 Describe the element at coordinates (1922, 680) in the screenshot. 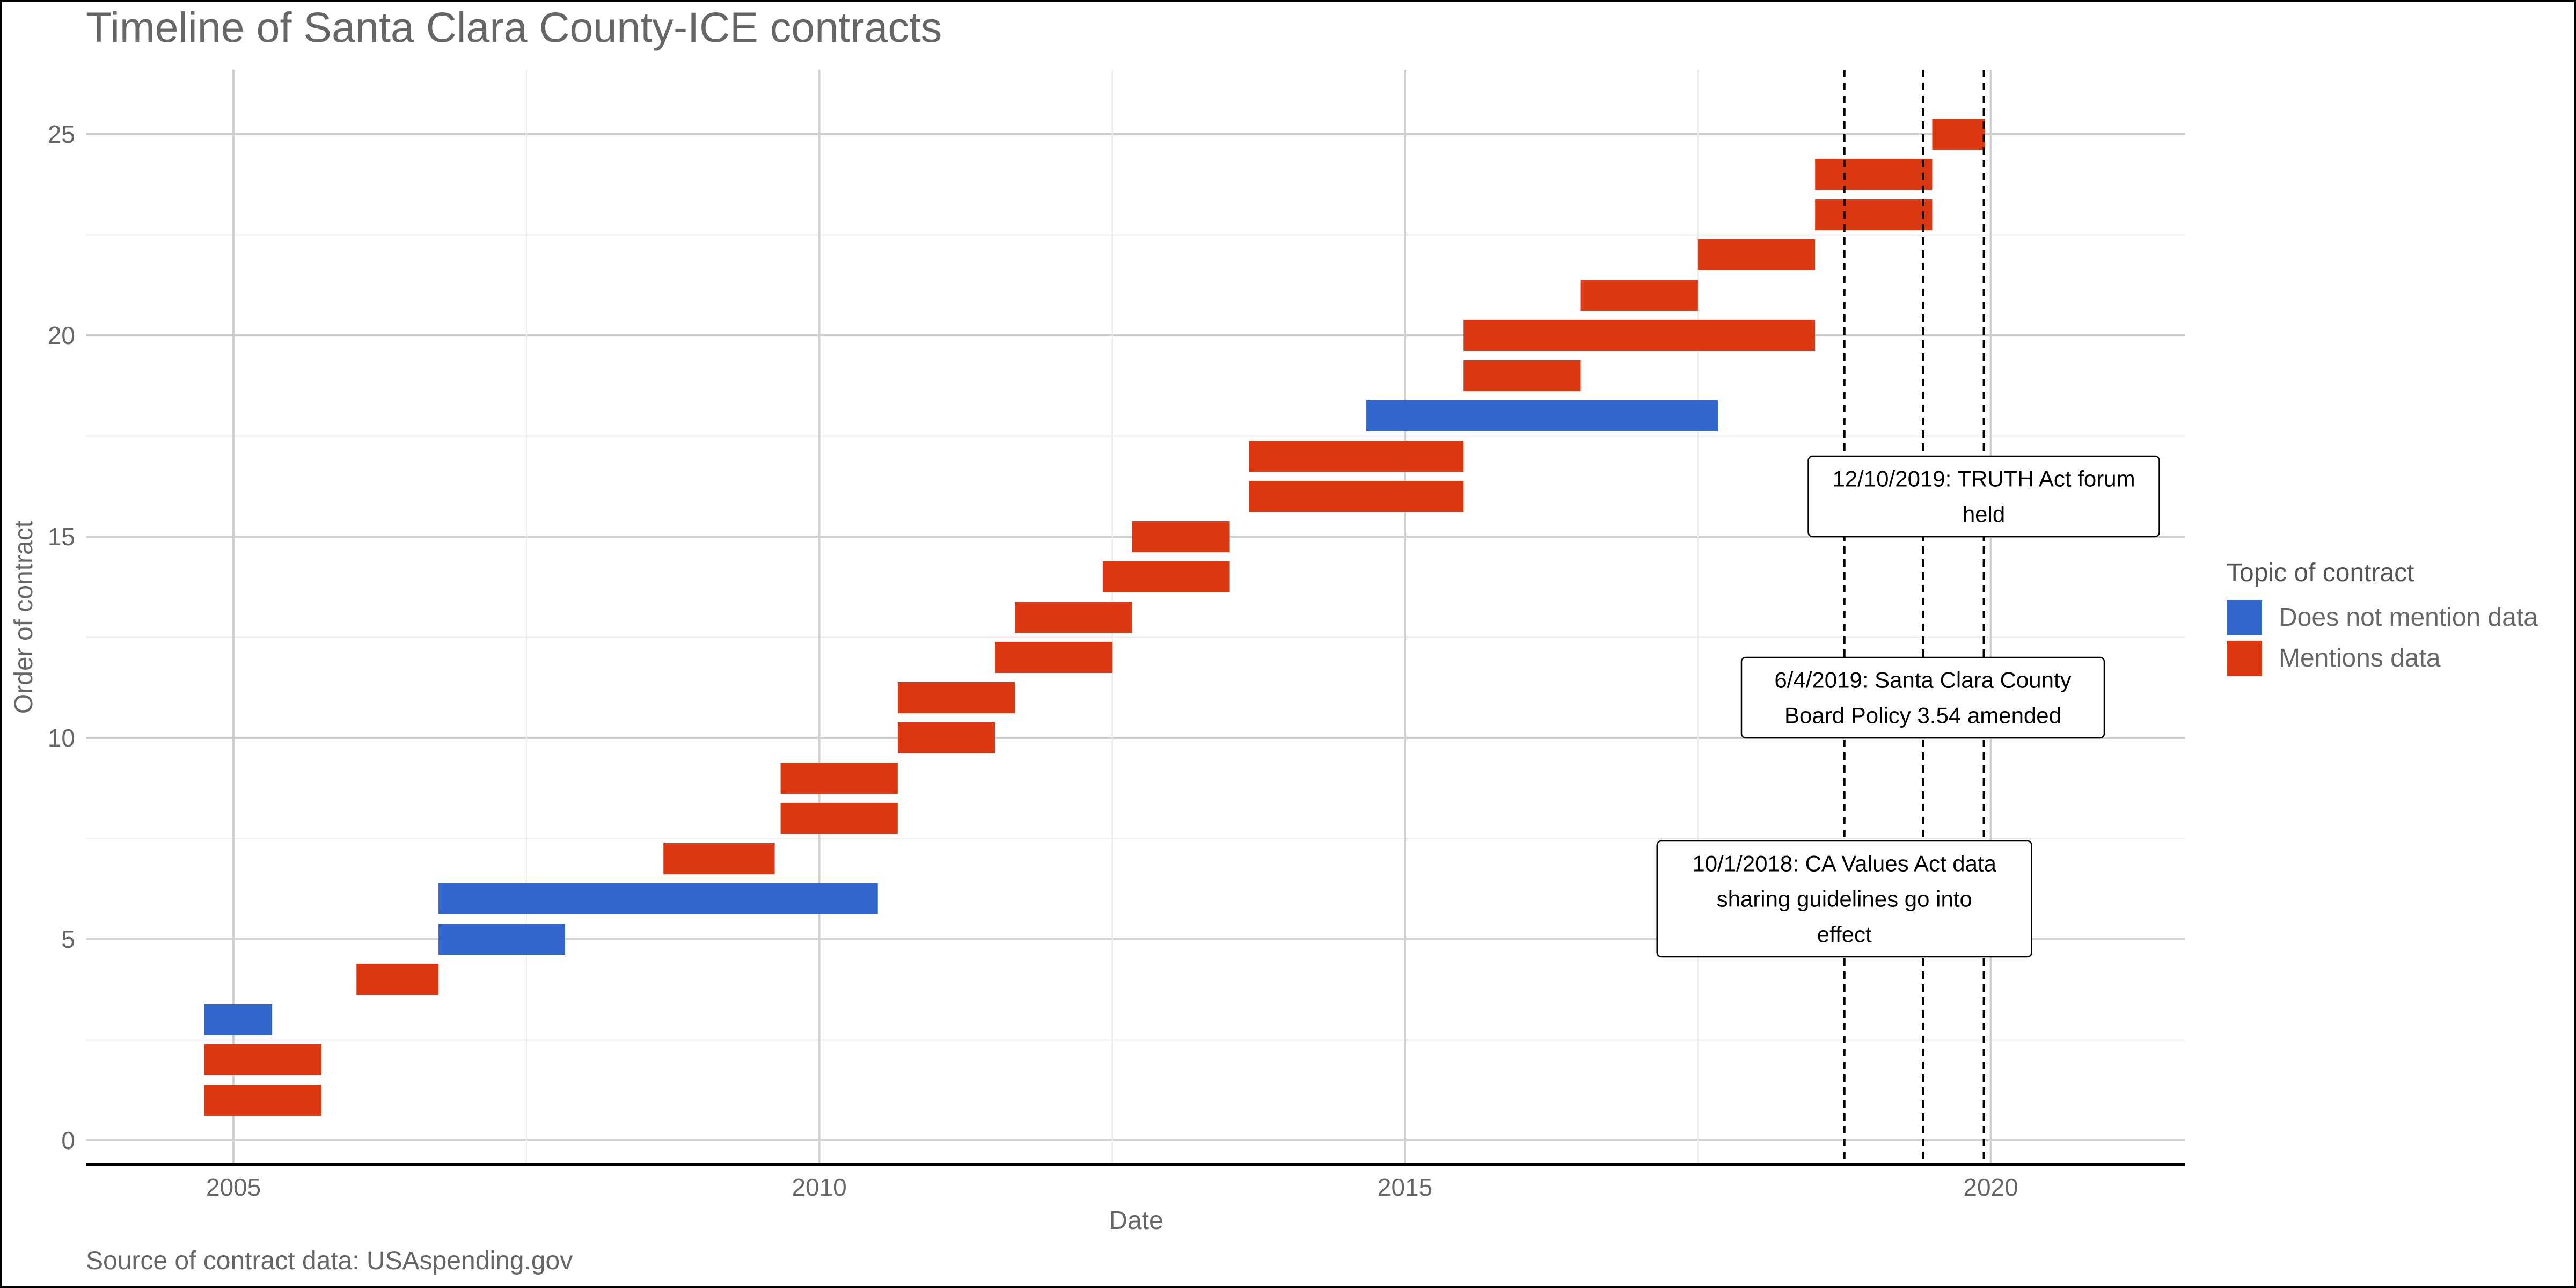

I see `annotation-text: 6/4/2019: Santa Clara County` at that location.